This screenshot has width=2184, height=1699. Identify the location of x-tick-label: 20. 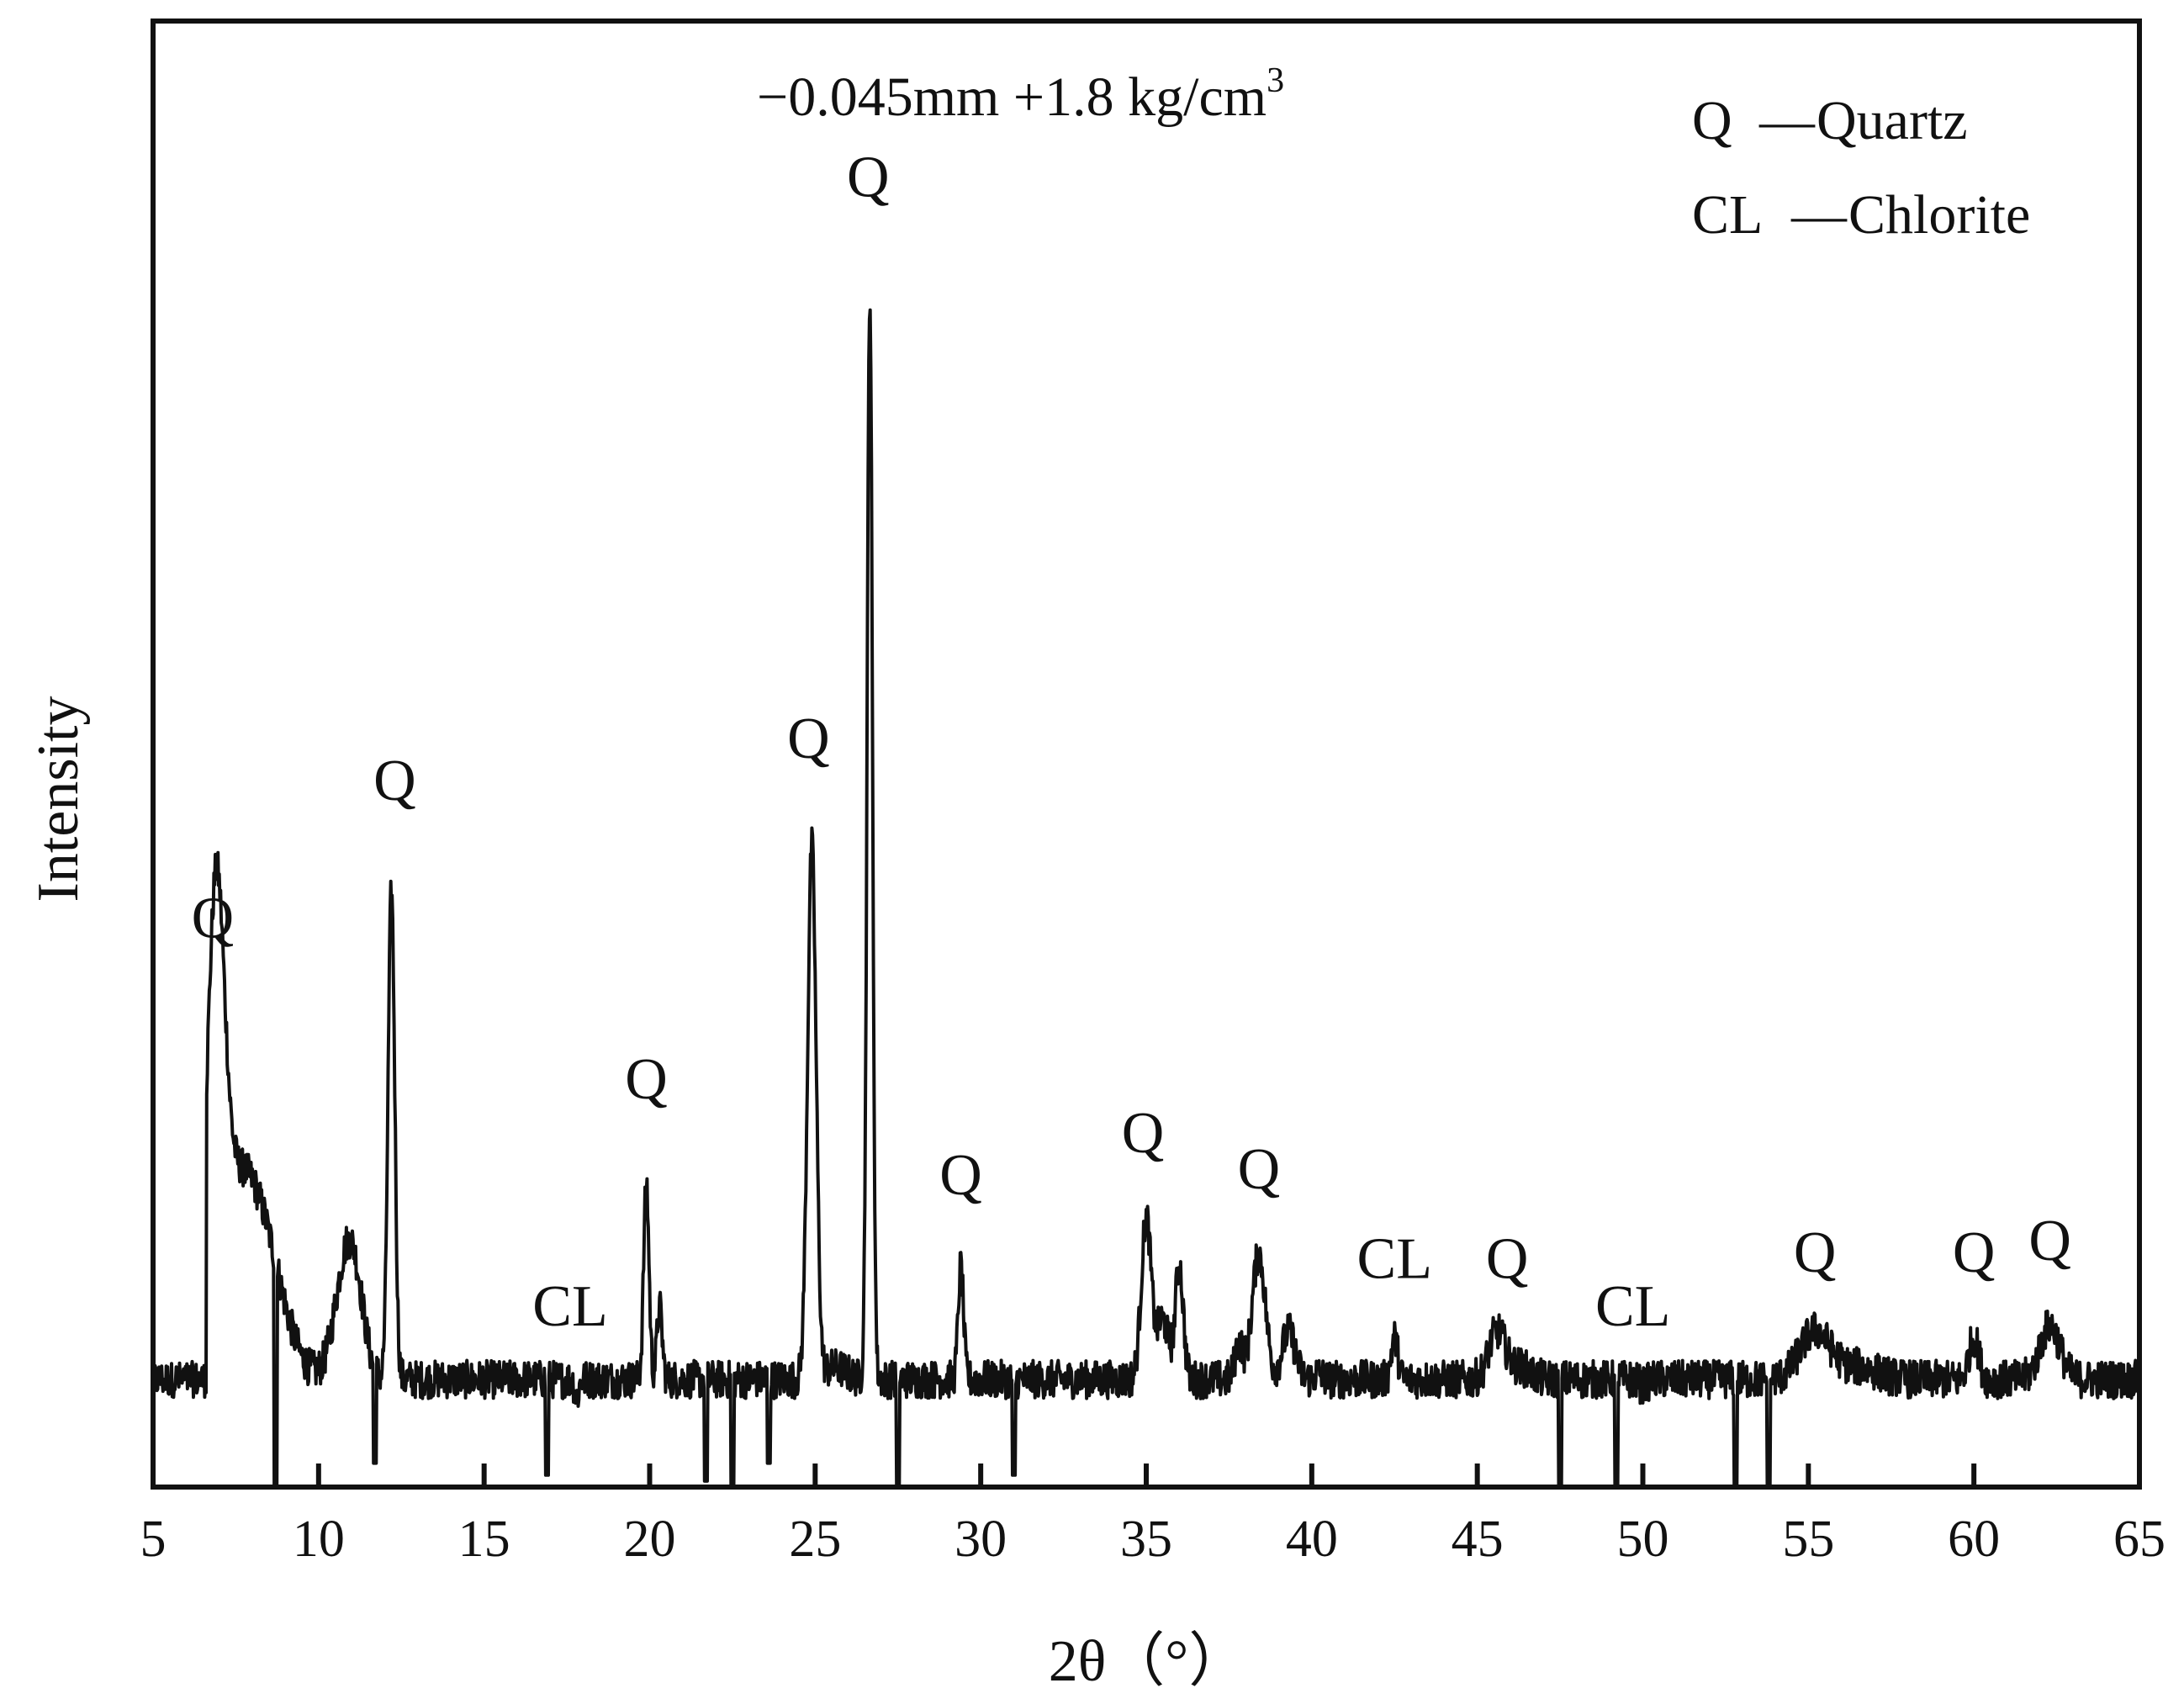
(650, 1539).